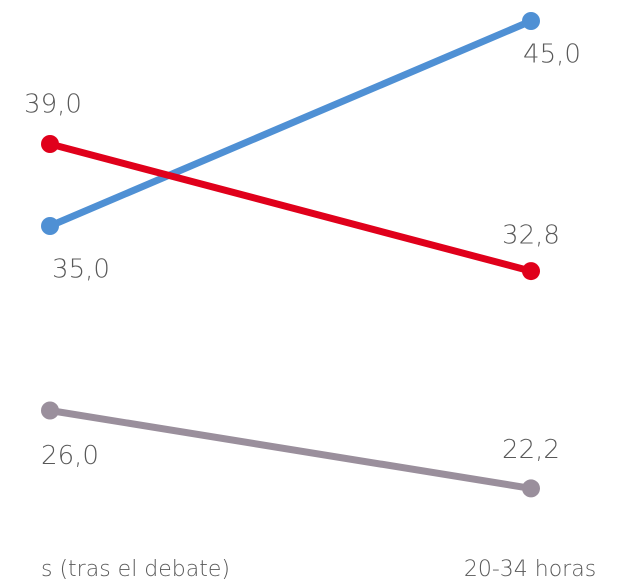 Image resolution: width=618 pixels, height=583 pixels. I want to click on value-label: 45,0, so click(552, 55).